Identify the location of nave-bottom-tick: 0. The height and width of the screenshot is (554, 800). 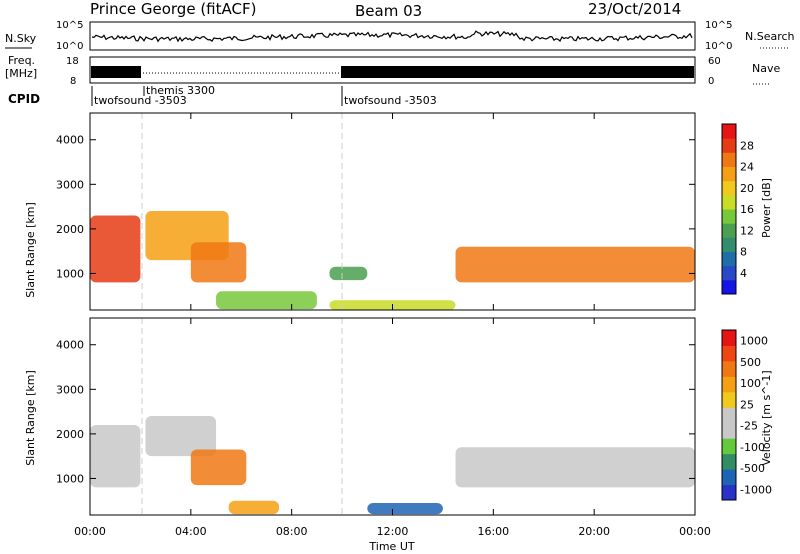
(711, 81).